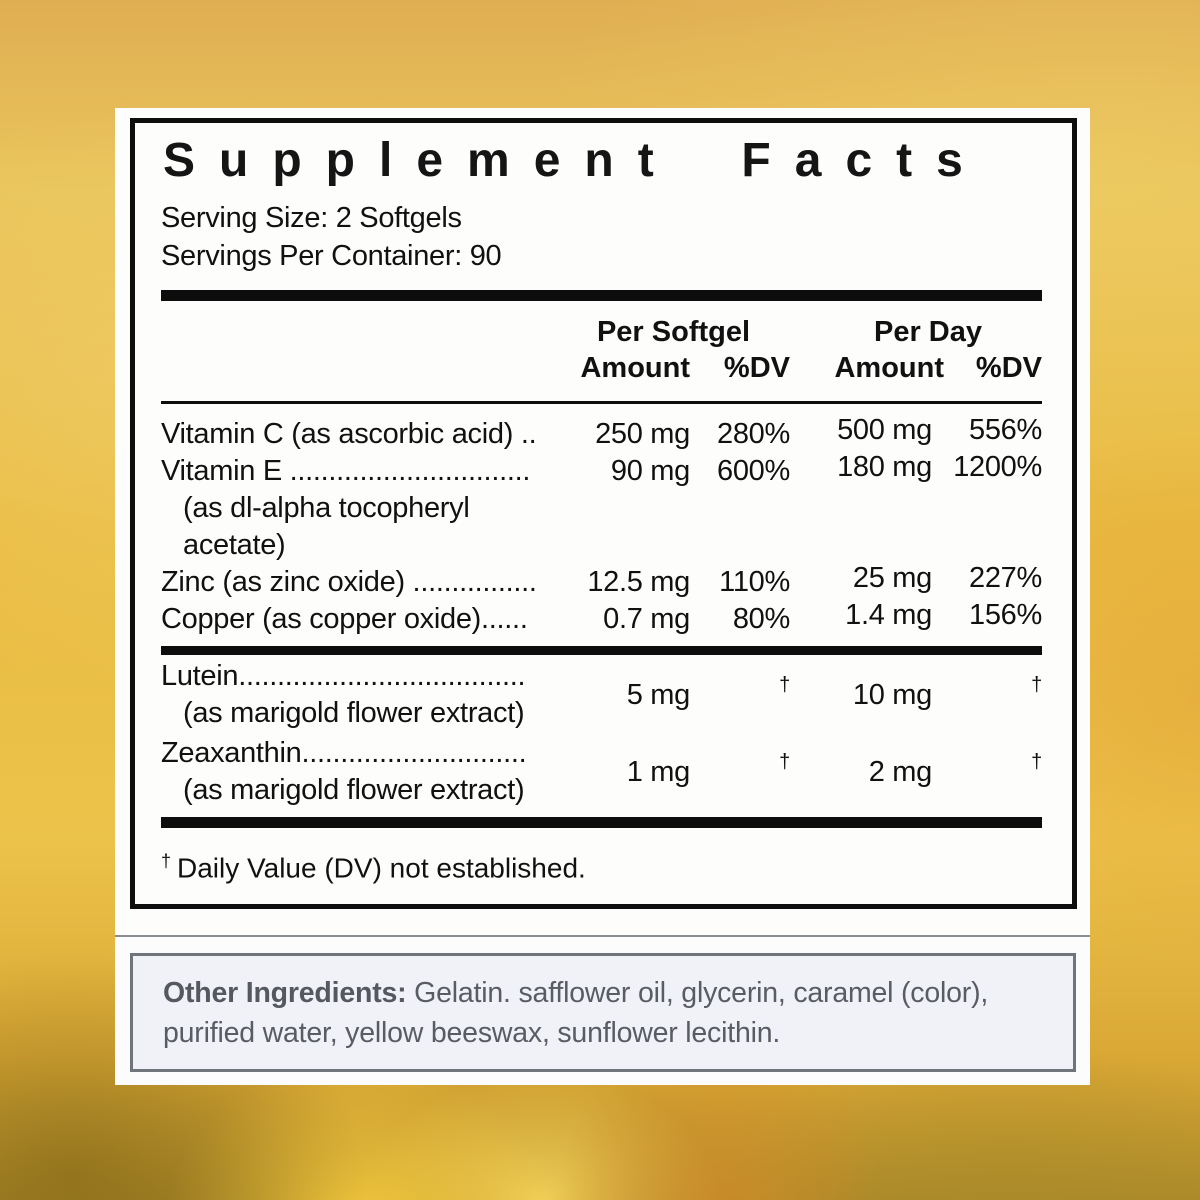 This screenshot has height=1200, width=1200. What do you see at coordinates (638, 582) in the screenshot?
I see `ps-amount: 12.5 mg` at bounding box center [638, 582].